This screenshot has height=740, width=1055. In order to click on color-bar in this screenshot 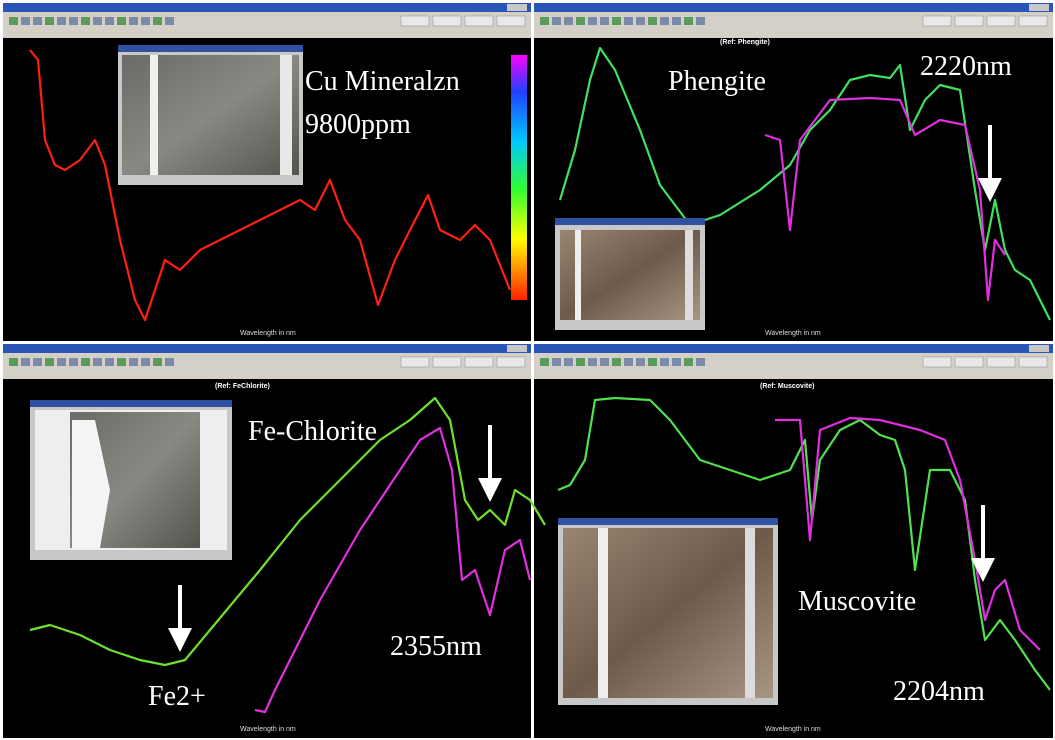, I will do `click(519, 177)`.